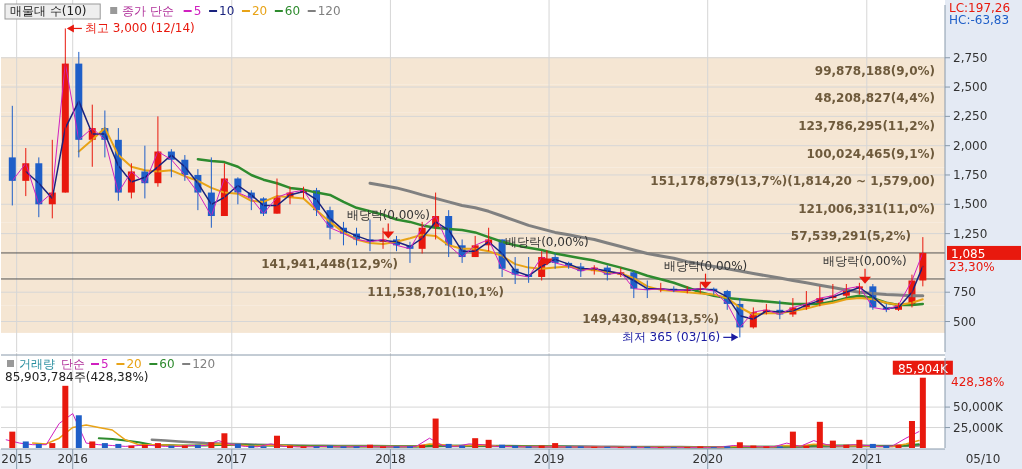 The image size is (1022, 469). I want to click on x-tick-label: 2021, so click(867, 459).